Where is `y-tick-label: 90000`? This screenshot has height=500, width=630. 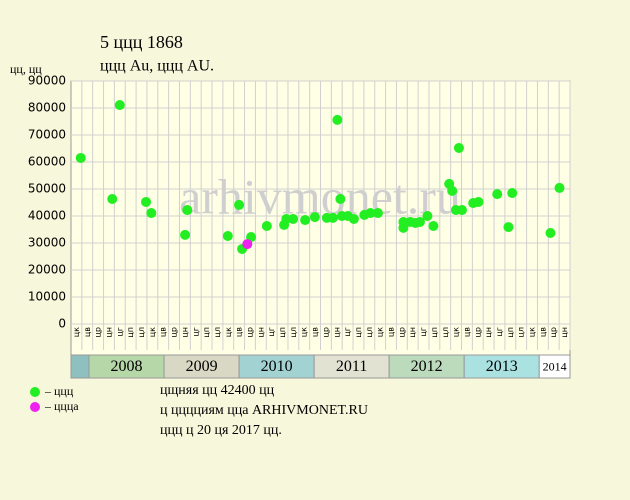
y-tick-label: 90000 is located at coordinates (47, 81).